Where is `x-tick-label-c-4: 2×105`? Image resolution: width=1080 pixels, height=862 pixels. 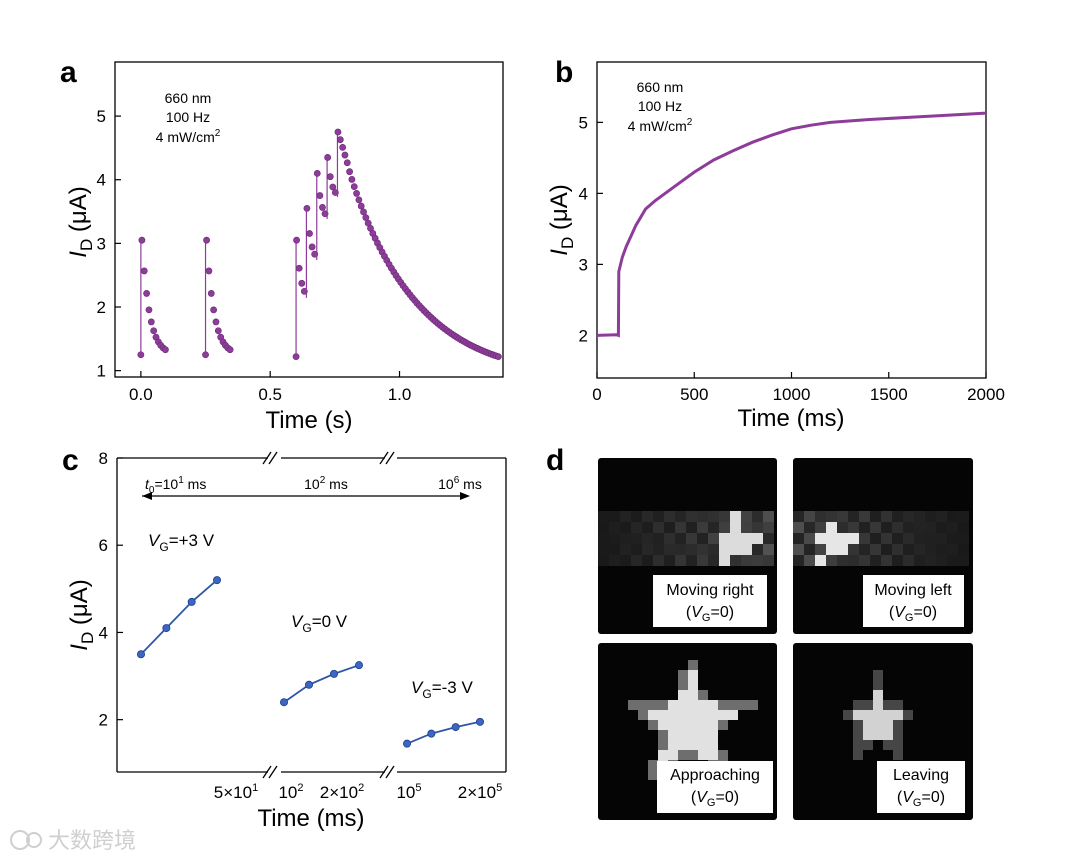 x-tick-label-c-4: 2×105 is located at coordinates (480, 792).